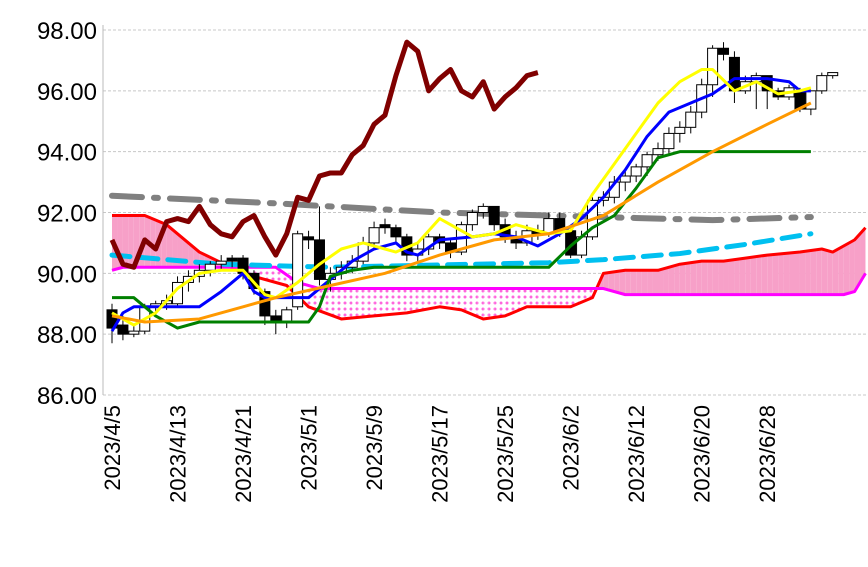 Image resolution: width=868 pixels, height=567 pixels. What do you see at coordinates (112, 448) in the screenshot?
I see `x-tick-label: 2023/4/5` at bounding box center [112, 448].